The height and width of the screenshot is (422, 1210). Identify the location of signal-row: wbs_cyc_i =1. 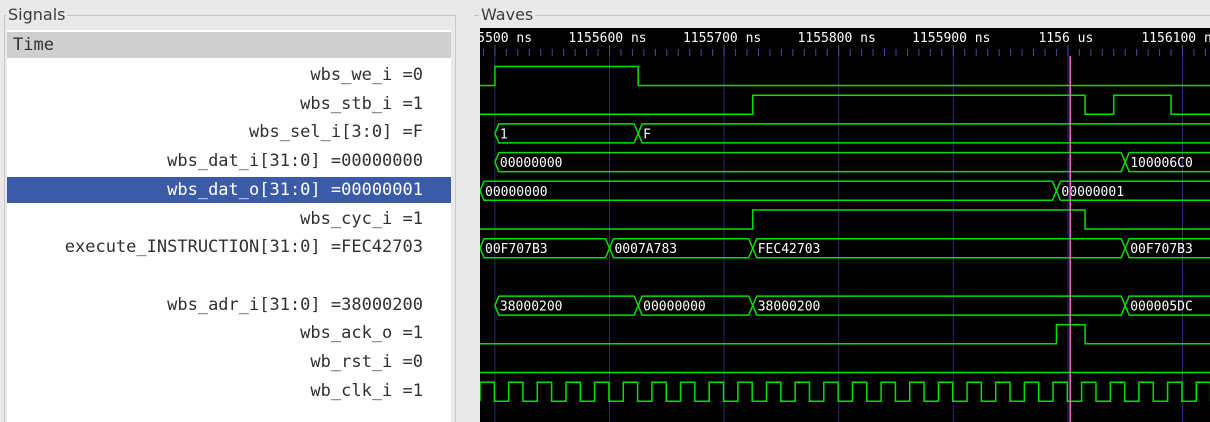
(361, 218).